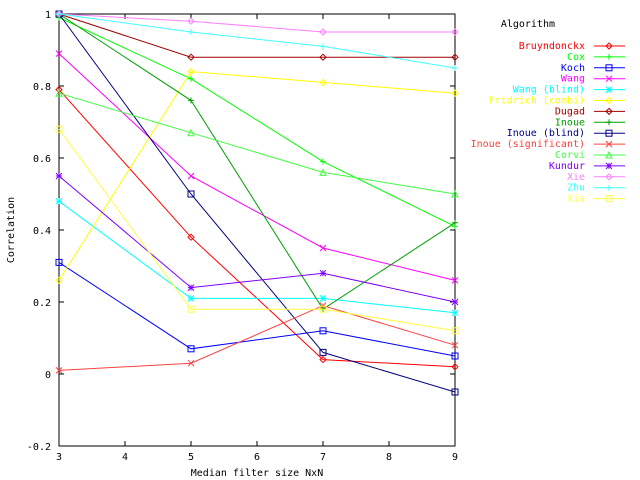 The height and width of the screenshot is (480, 640). I want to click on y-tick-label: 0.2, so click(42, 303).